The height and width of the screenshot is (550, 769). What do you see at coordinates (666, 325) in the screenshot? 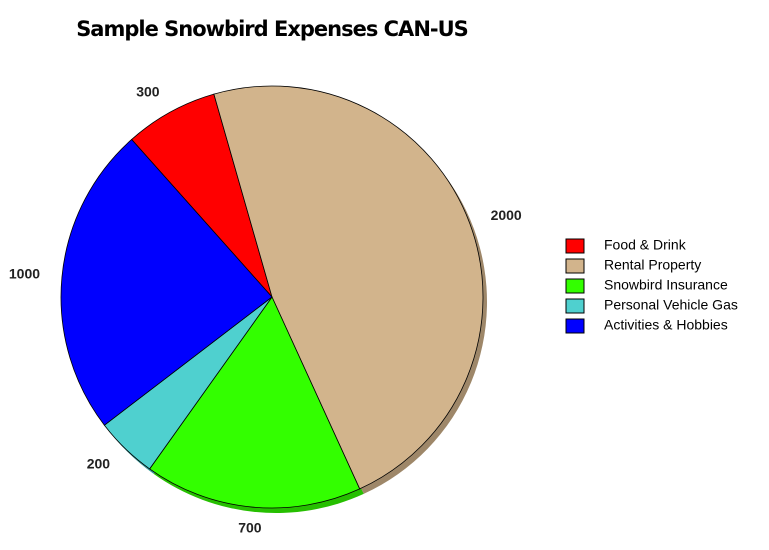
I see `legend-label: Activities & Hobbies` at bounding box center [666, 325].